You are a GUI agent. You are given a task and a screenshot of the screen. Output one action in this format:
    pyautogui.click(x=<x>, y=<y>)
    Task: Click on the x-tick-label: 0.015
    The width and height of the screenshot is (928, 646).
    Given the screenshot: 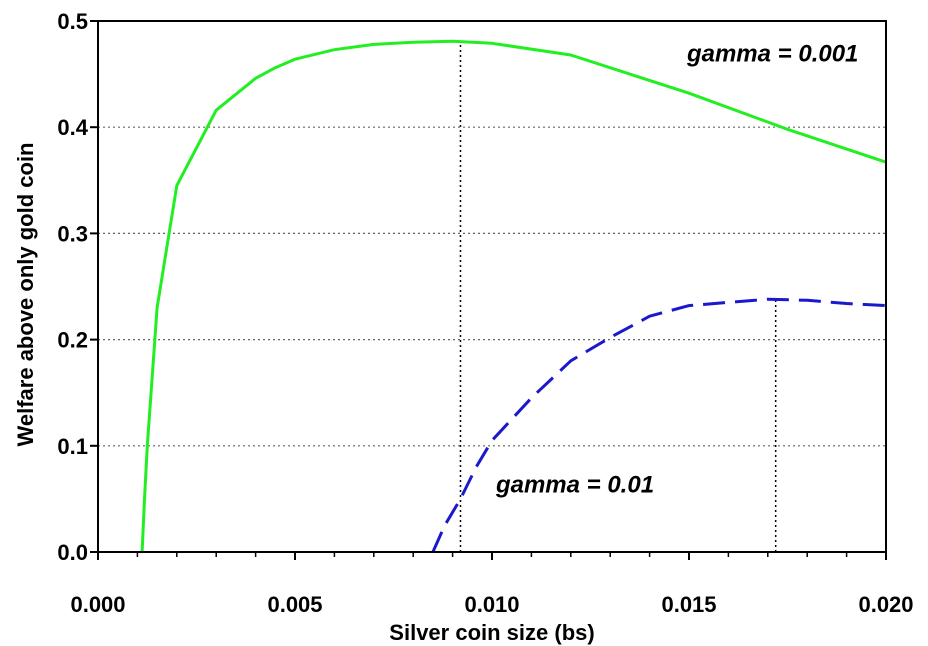 What is the action you would take?
    pyautogui.click(x=688, y=604)
    